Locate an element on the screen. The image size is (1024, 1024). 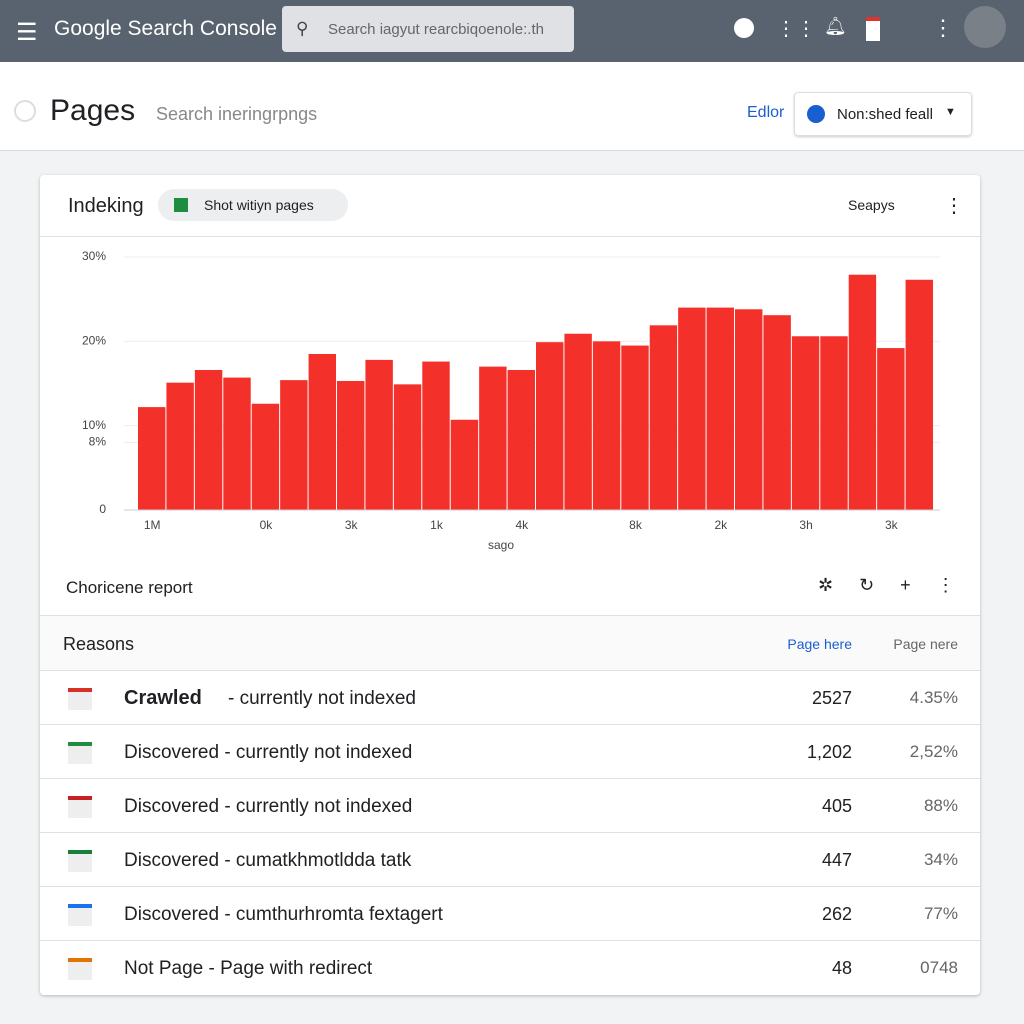
dropdown-arrow: ▼ is located at coordinates (950, 112).